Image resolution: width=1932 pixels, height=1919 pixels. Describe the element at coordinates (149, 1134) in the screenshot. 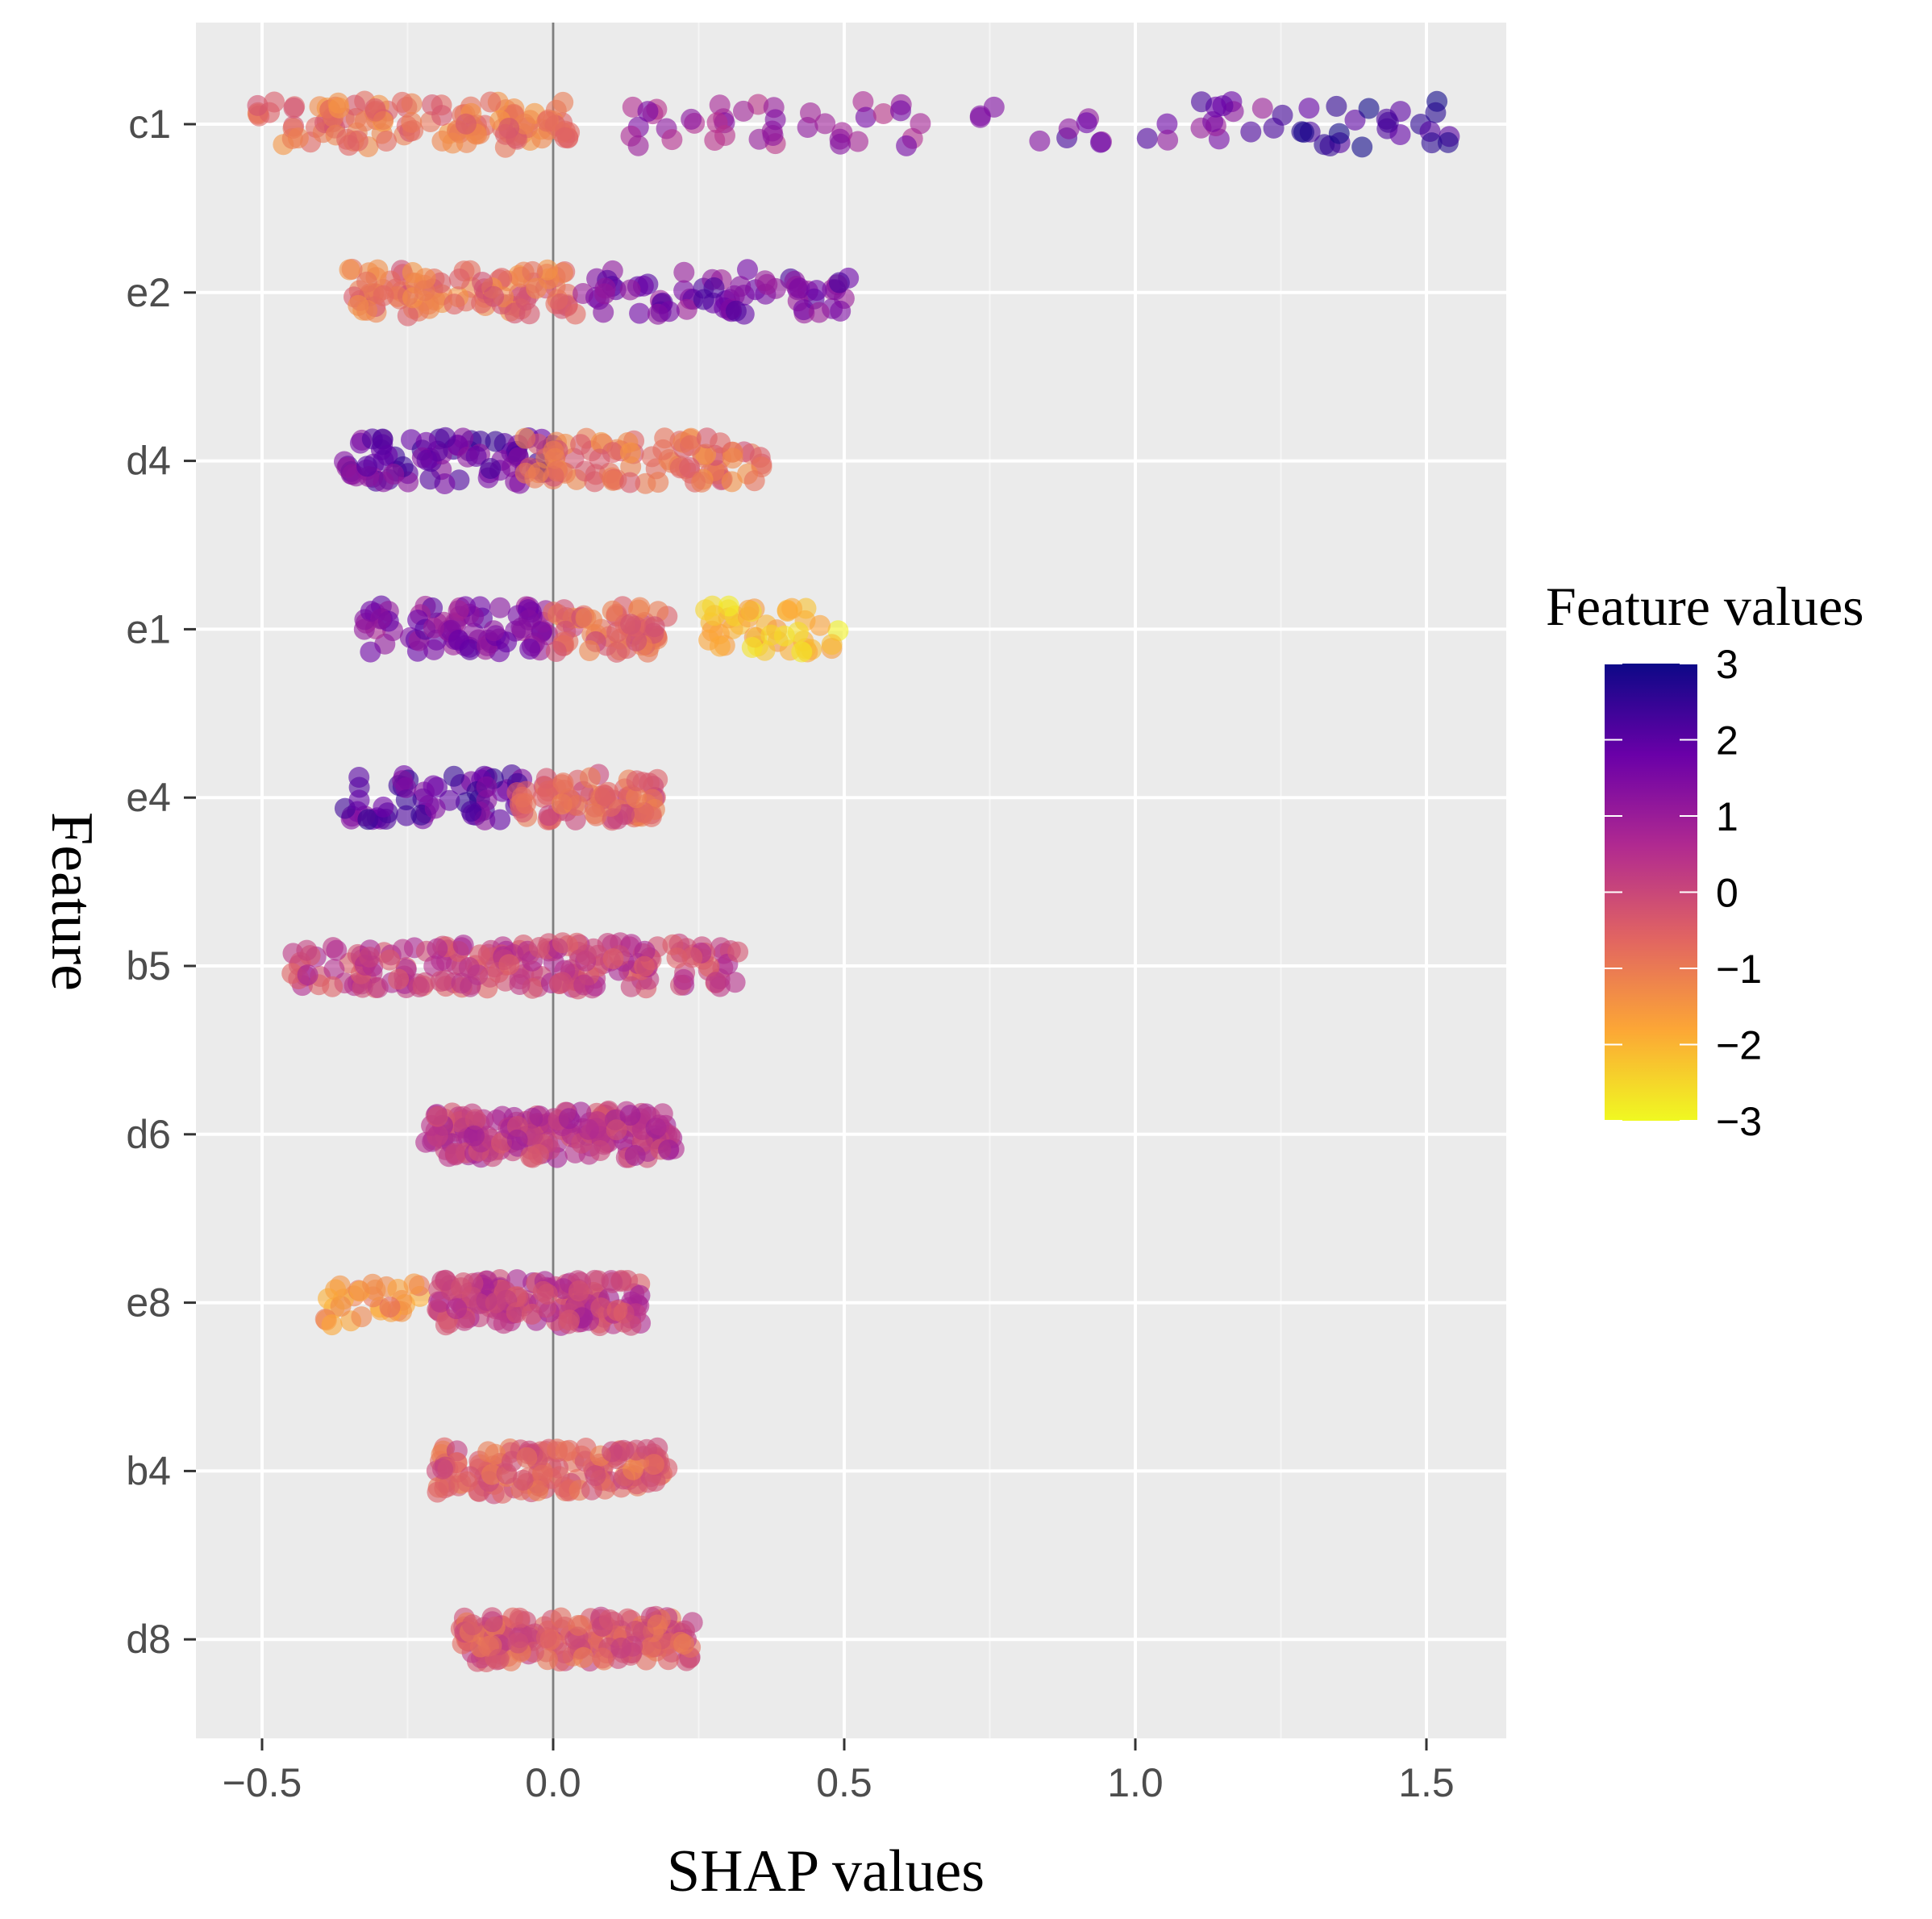

I see `y-tick-label: d6` at that location.